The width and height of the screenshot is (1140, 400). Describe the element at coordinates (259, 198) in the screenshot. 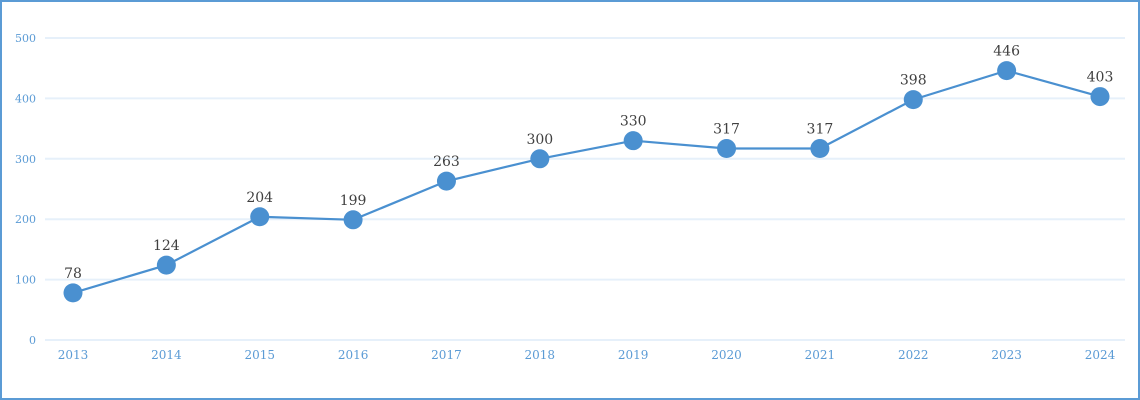

I see `data-label: 204` at that location.